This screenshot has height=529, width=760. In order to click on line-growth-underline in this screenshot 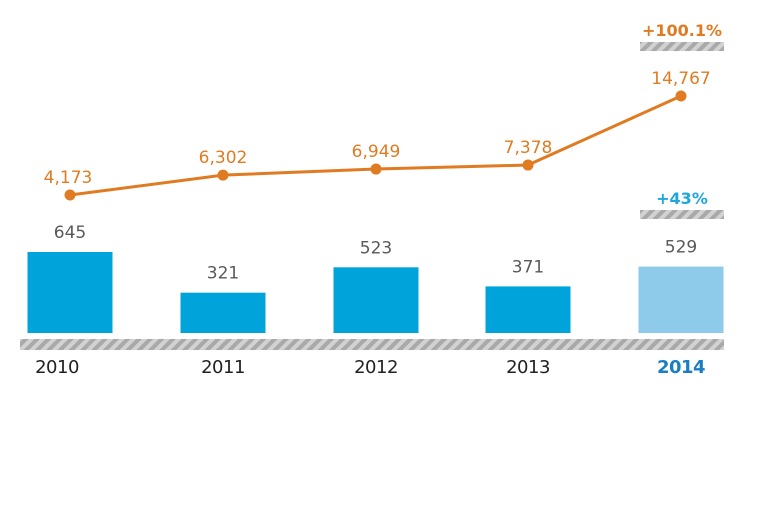, I will do `click(682, 46)`.